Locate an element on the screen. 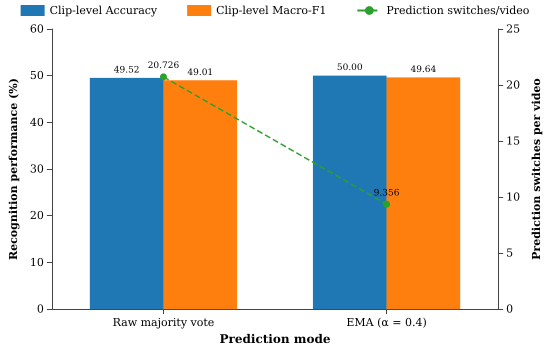  y-tick-label: 10 is located at coordinates (37, 262).